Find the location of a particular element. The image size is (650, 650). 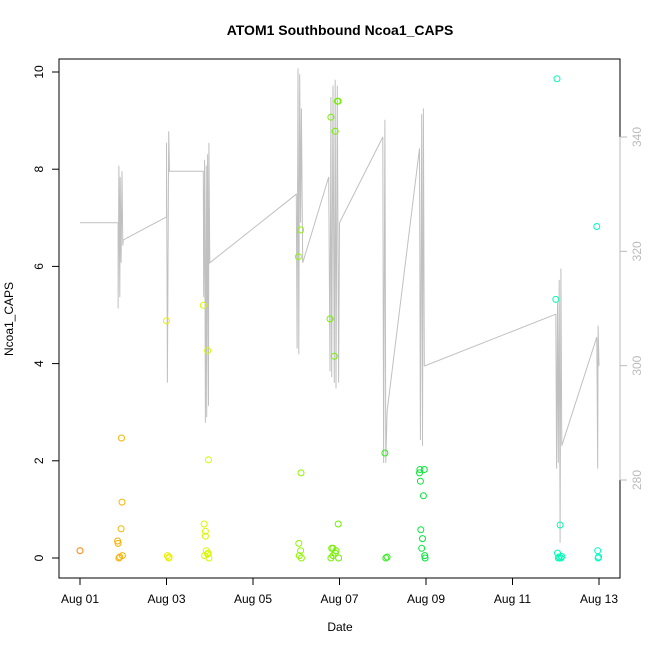

y2-axis-right: 280 300 320 340 is located at coordinates (631, 308).